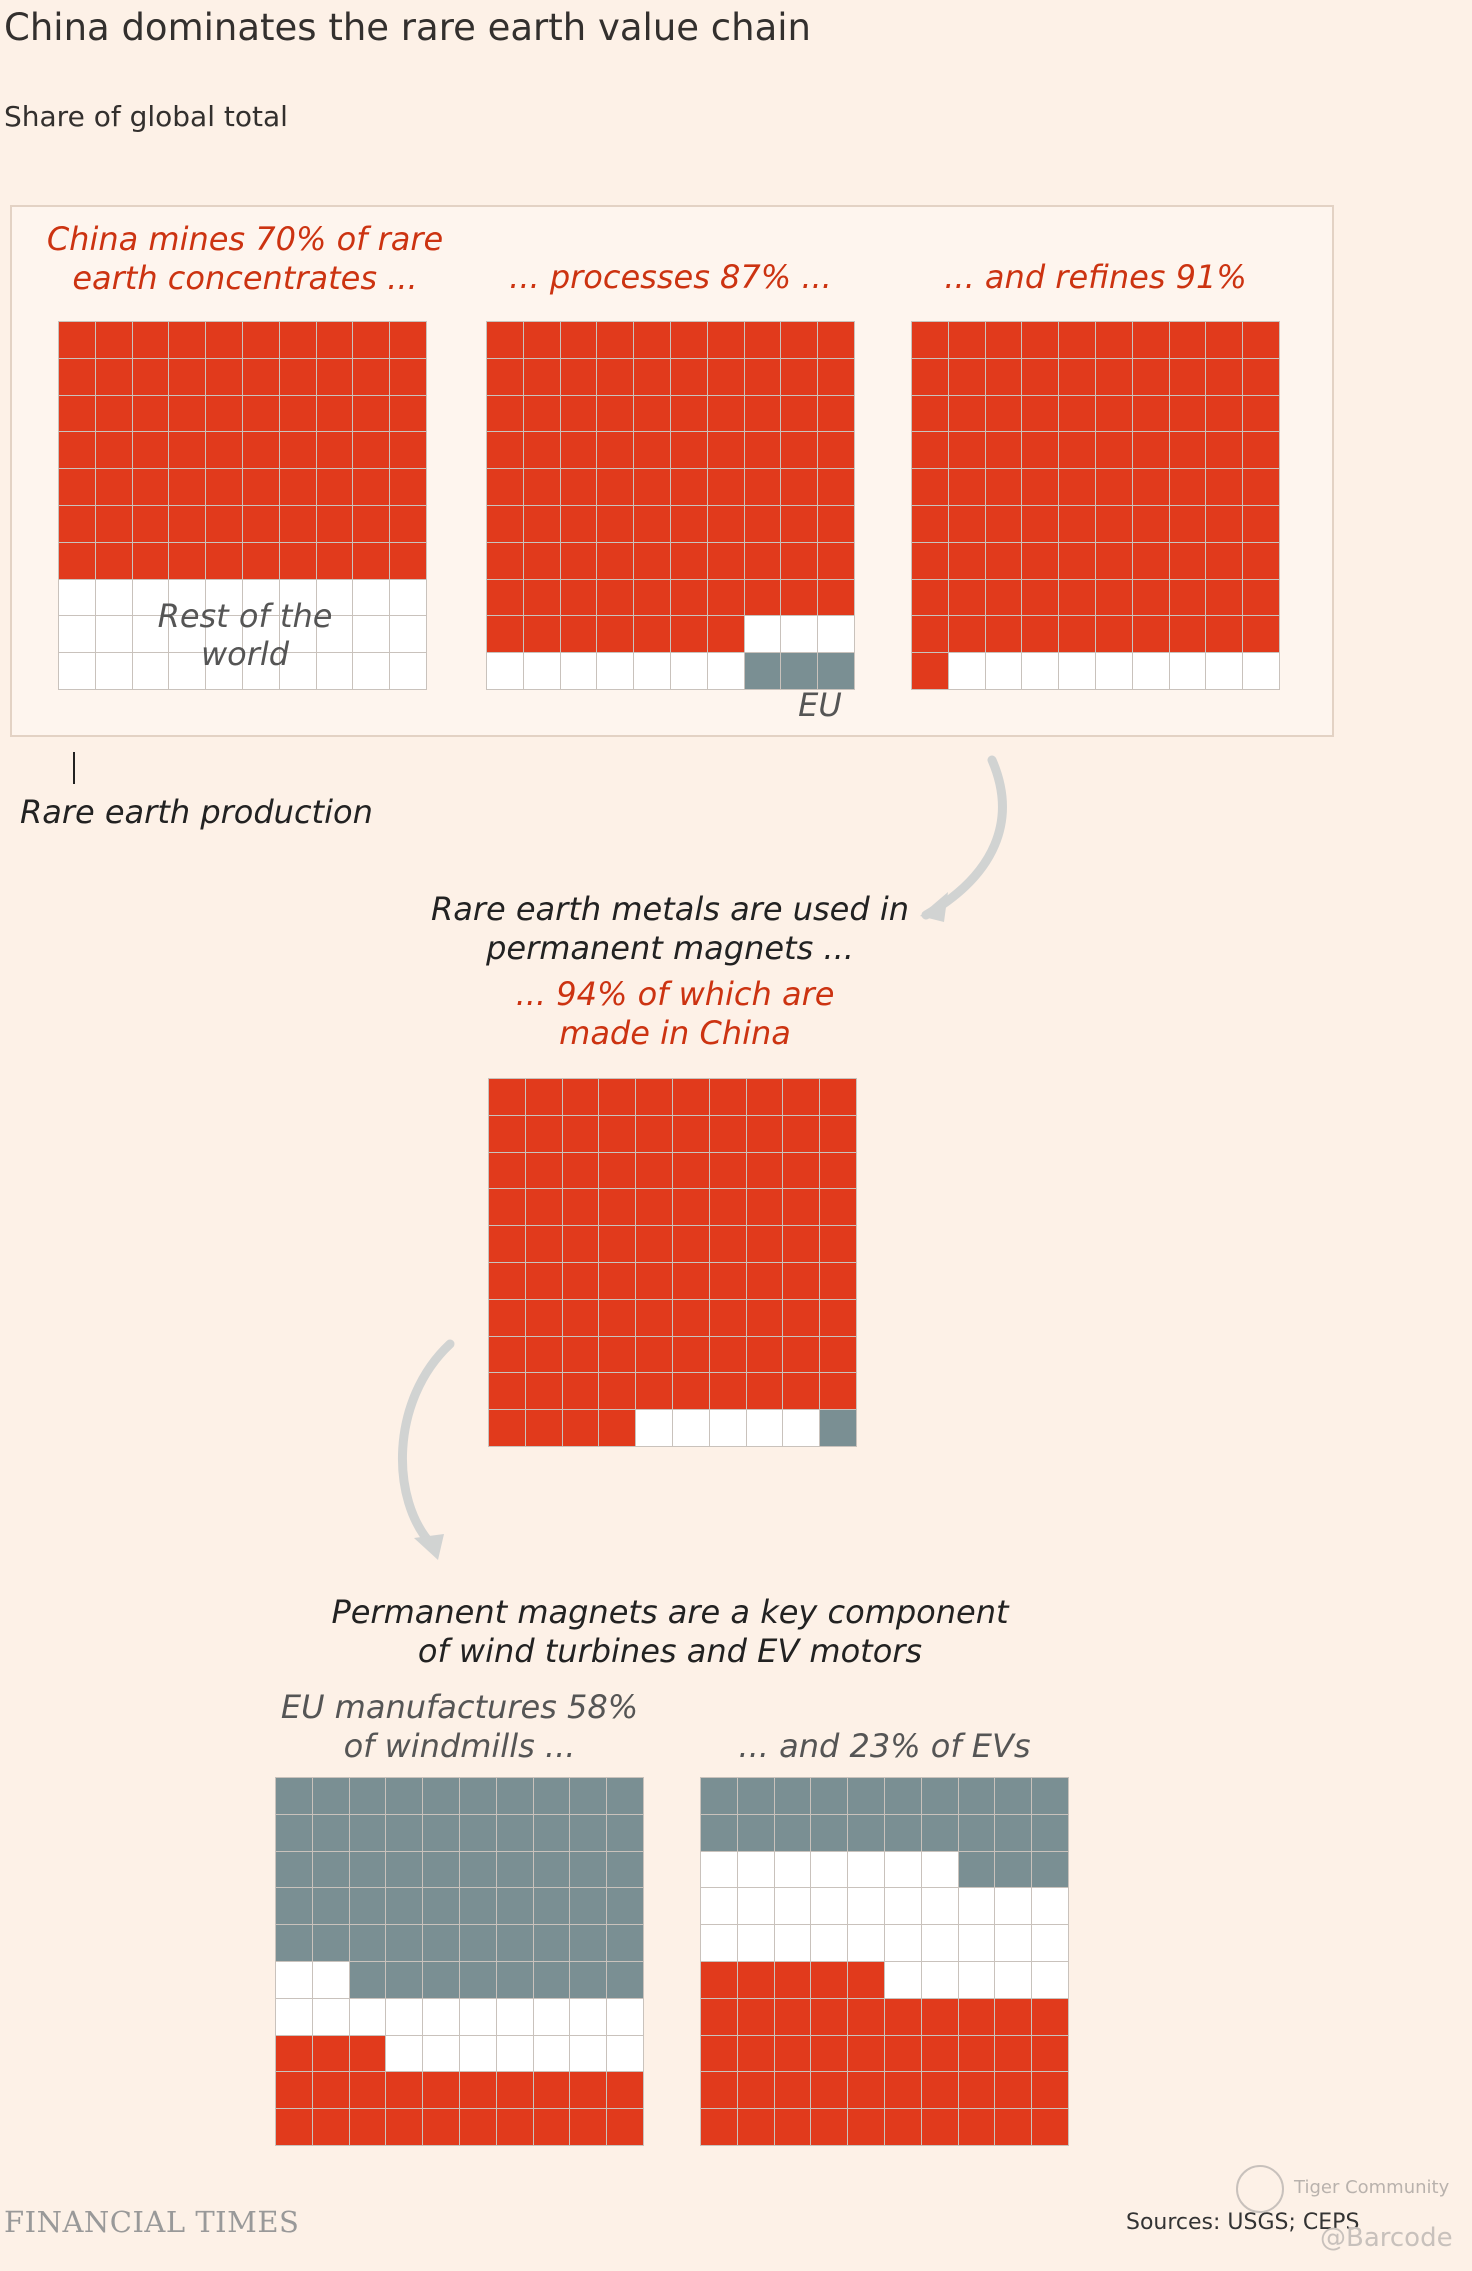 This screenshot has height=2271, width=1472. Describe the element at coordinates (1095, 277) in the screenshot. I see `label-refines: ... and refines 91%` at that location.